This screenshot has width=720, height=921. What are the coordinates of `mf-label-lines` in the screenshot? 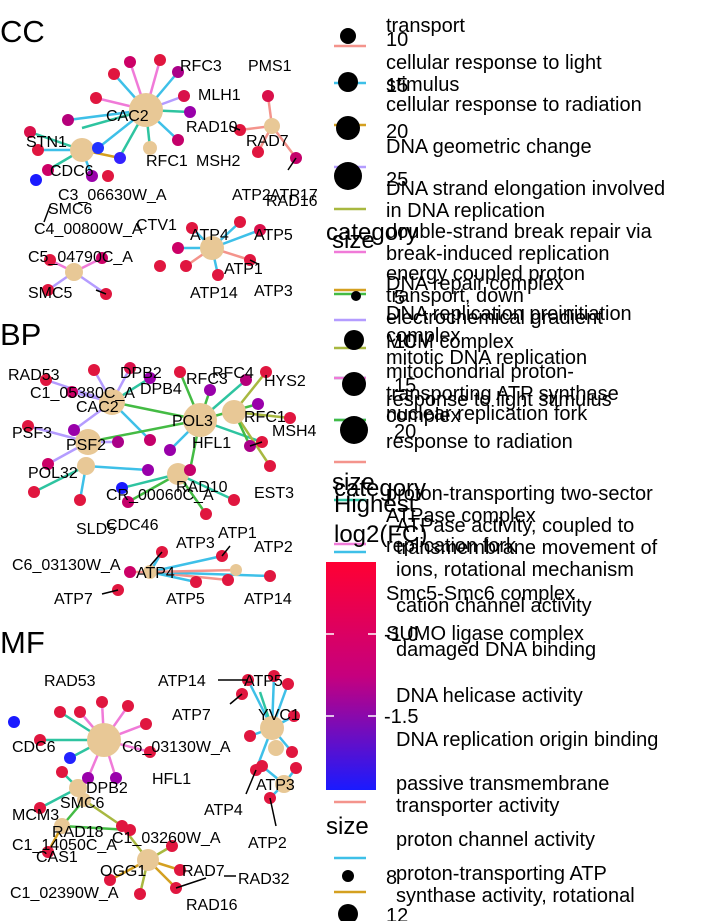 It's located at (226, 784).